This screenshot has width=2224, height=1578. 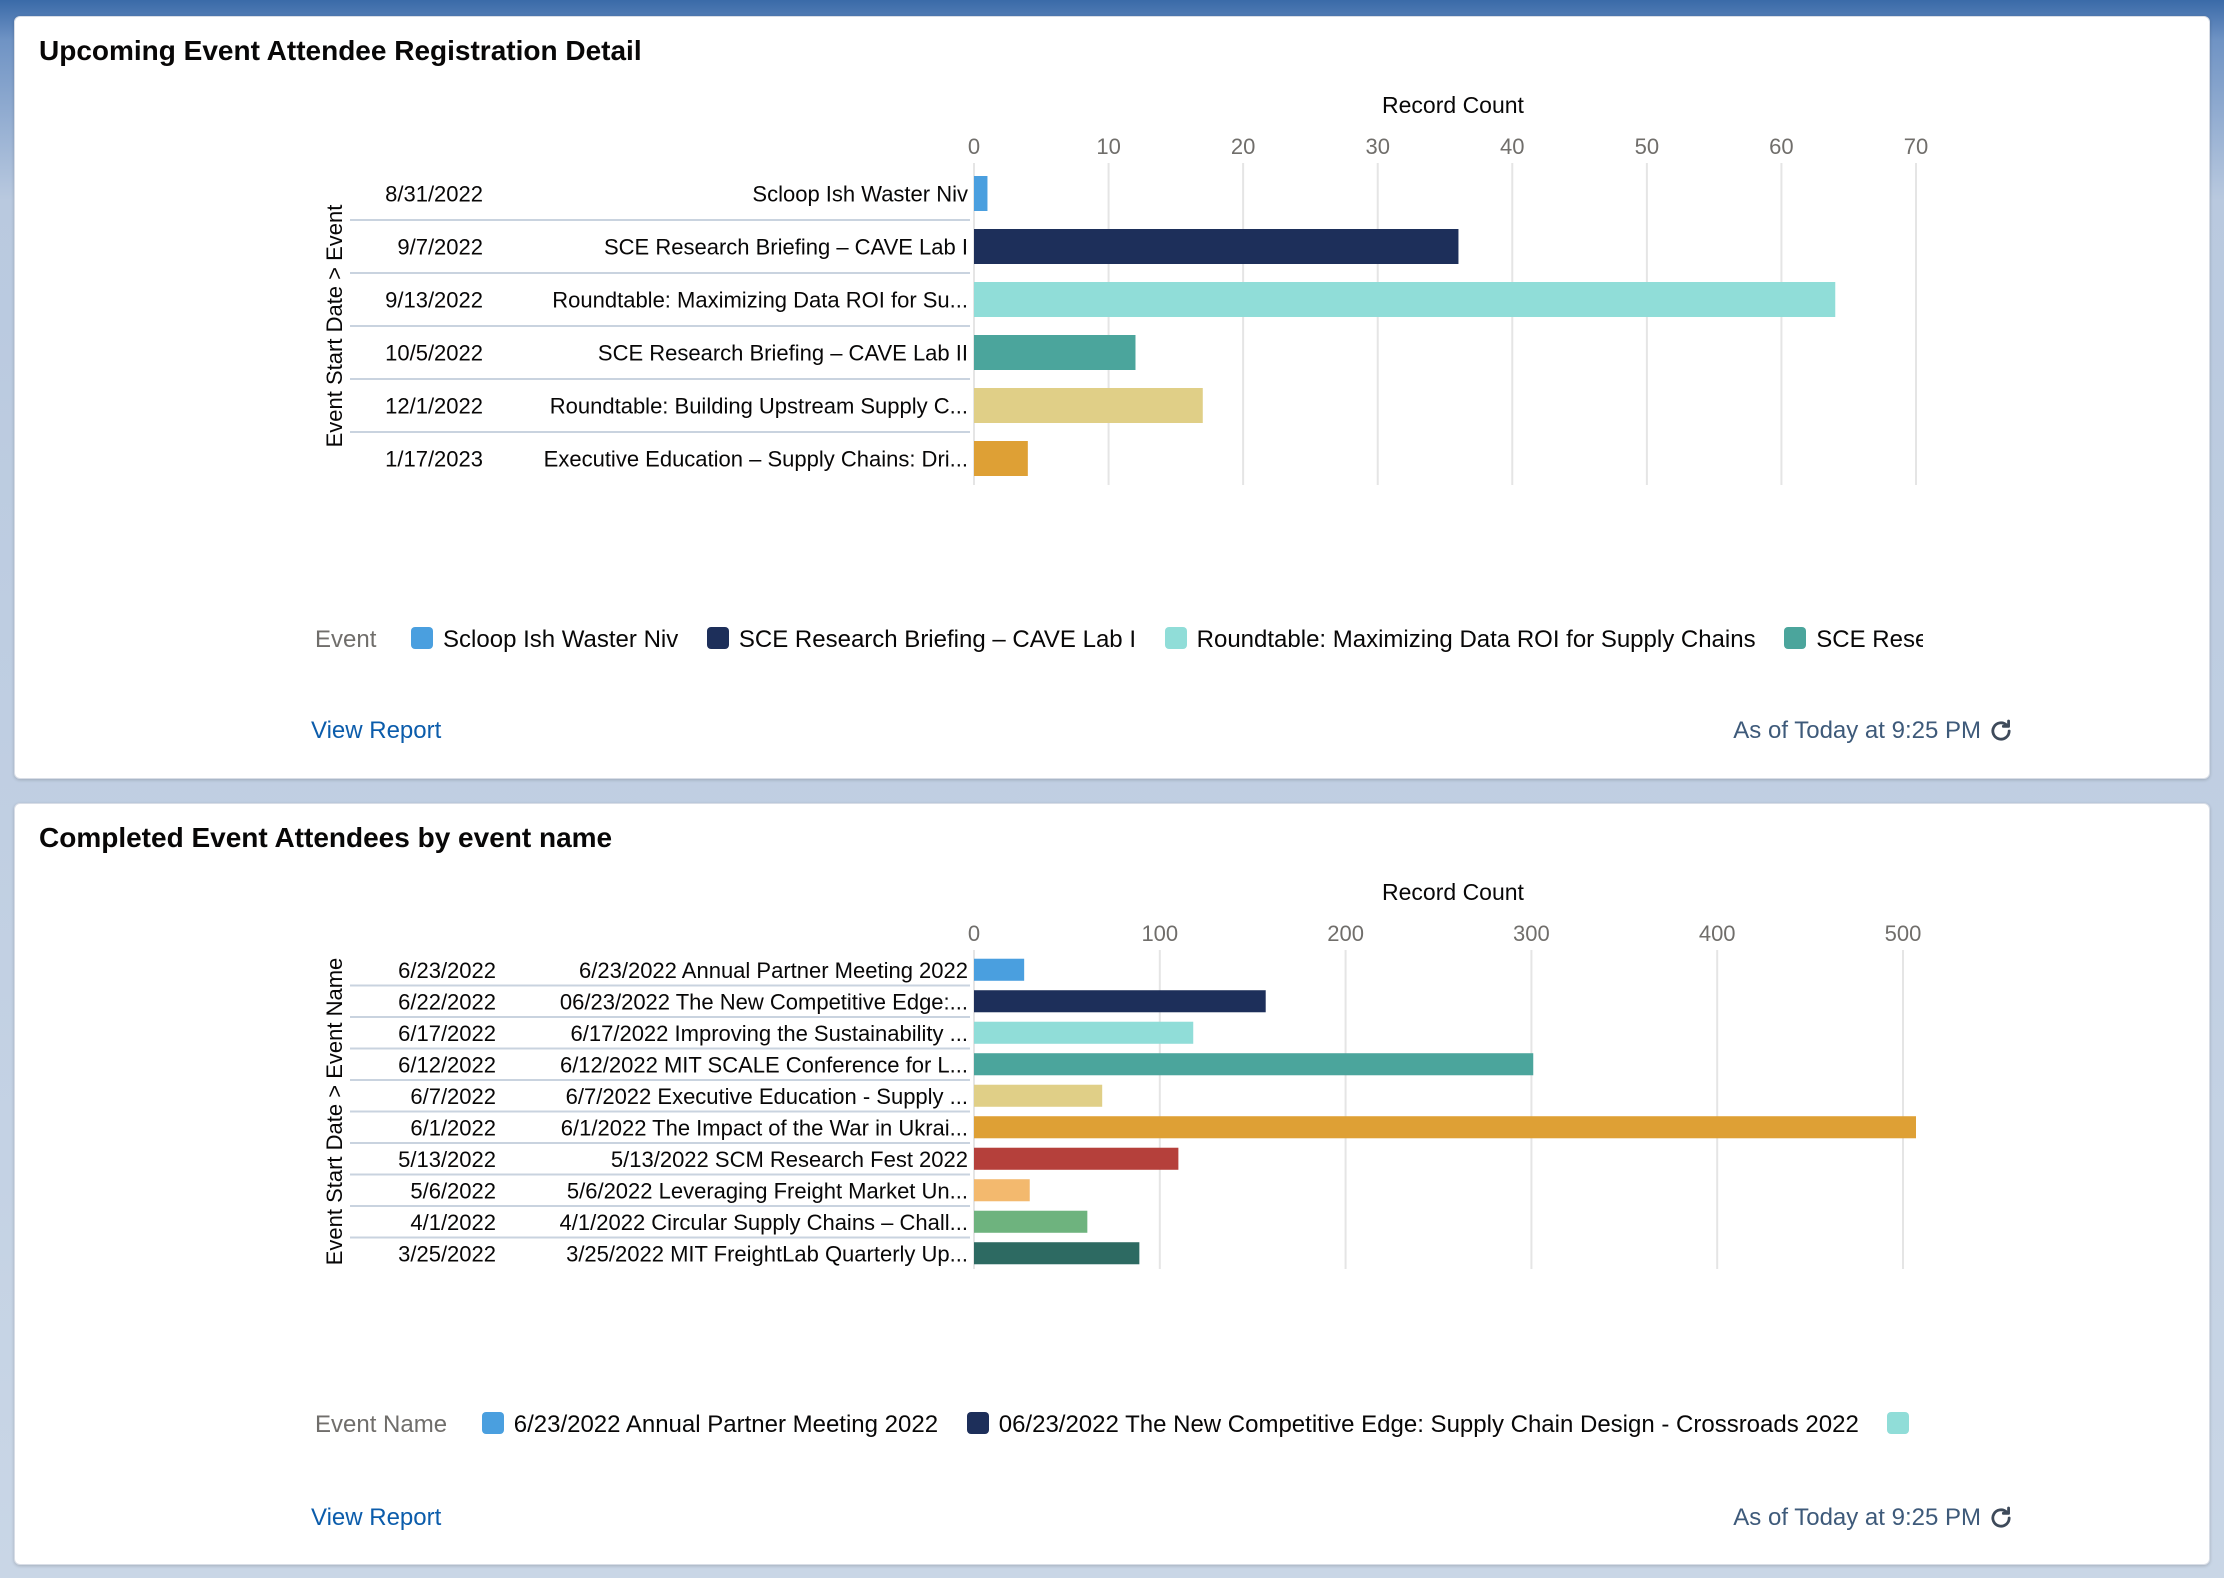 I want to click on row-date-label: 9/13/2022, so click(x=434, y=300).